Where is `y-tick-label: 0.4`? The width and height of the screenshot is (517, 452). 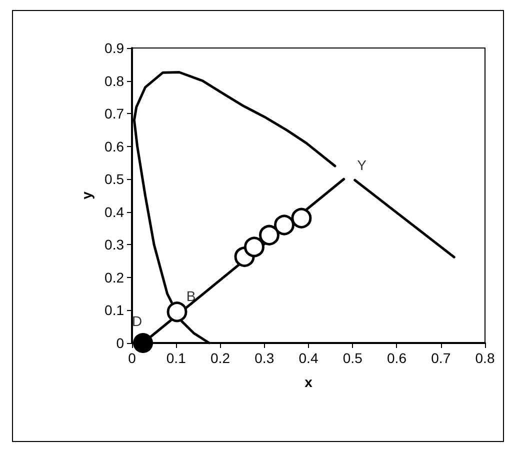 y-tick-label: 0.4 is located at coordinates (114, 212).